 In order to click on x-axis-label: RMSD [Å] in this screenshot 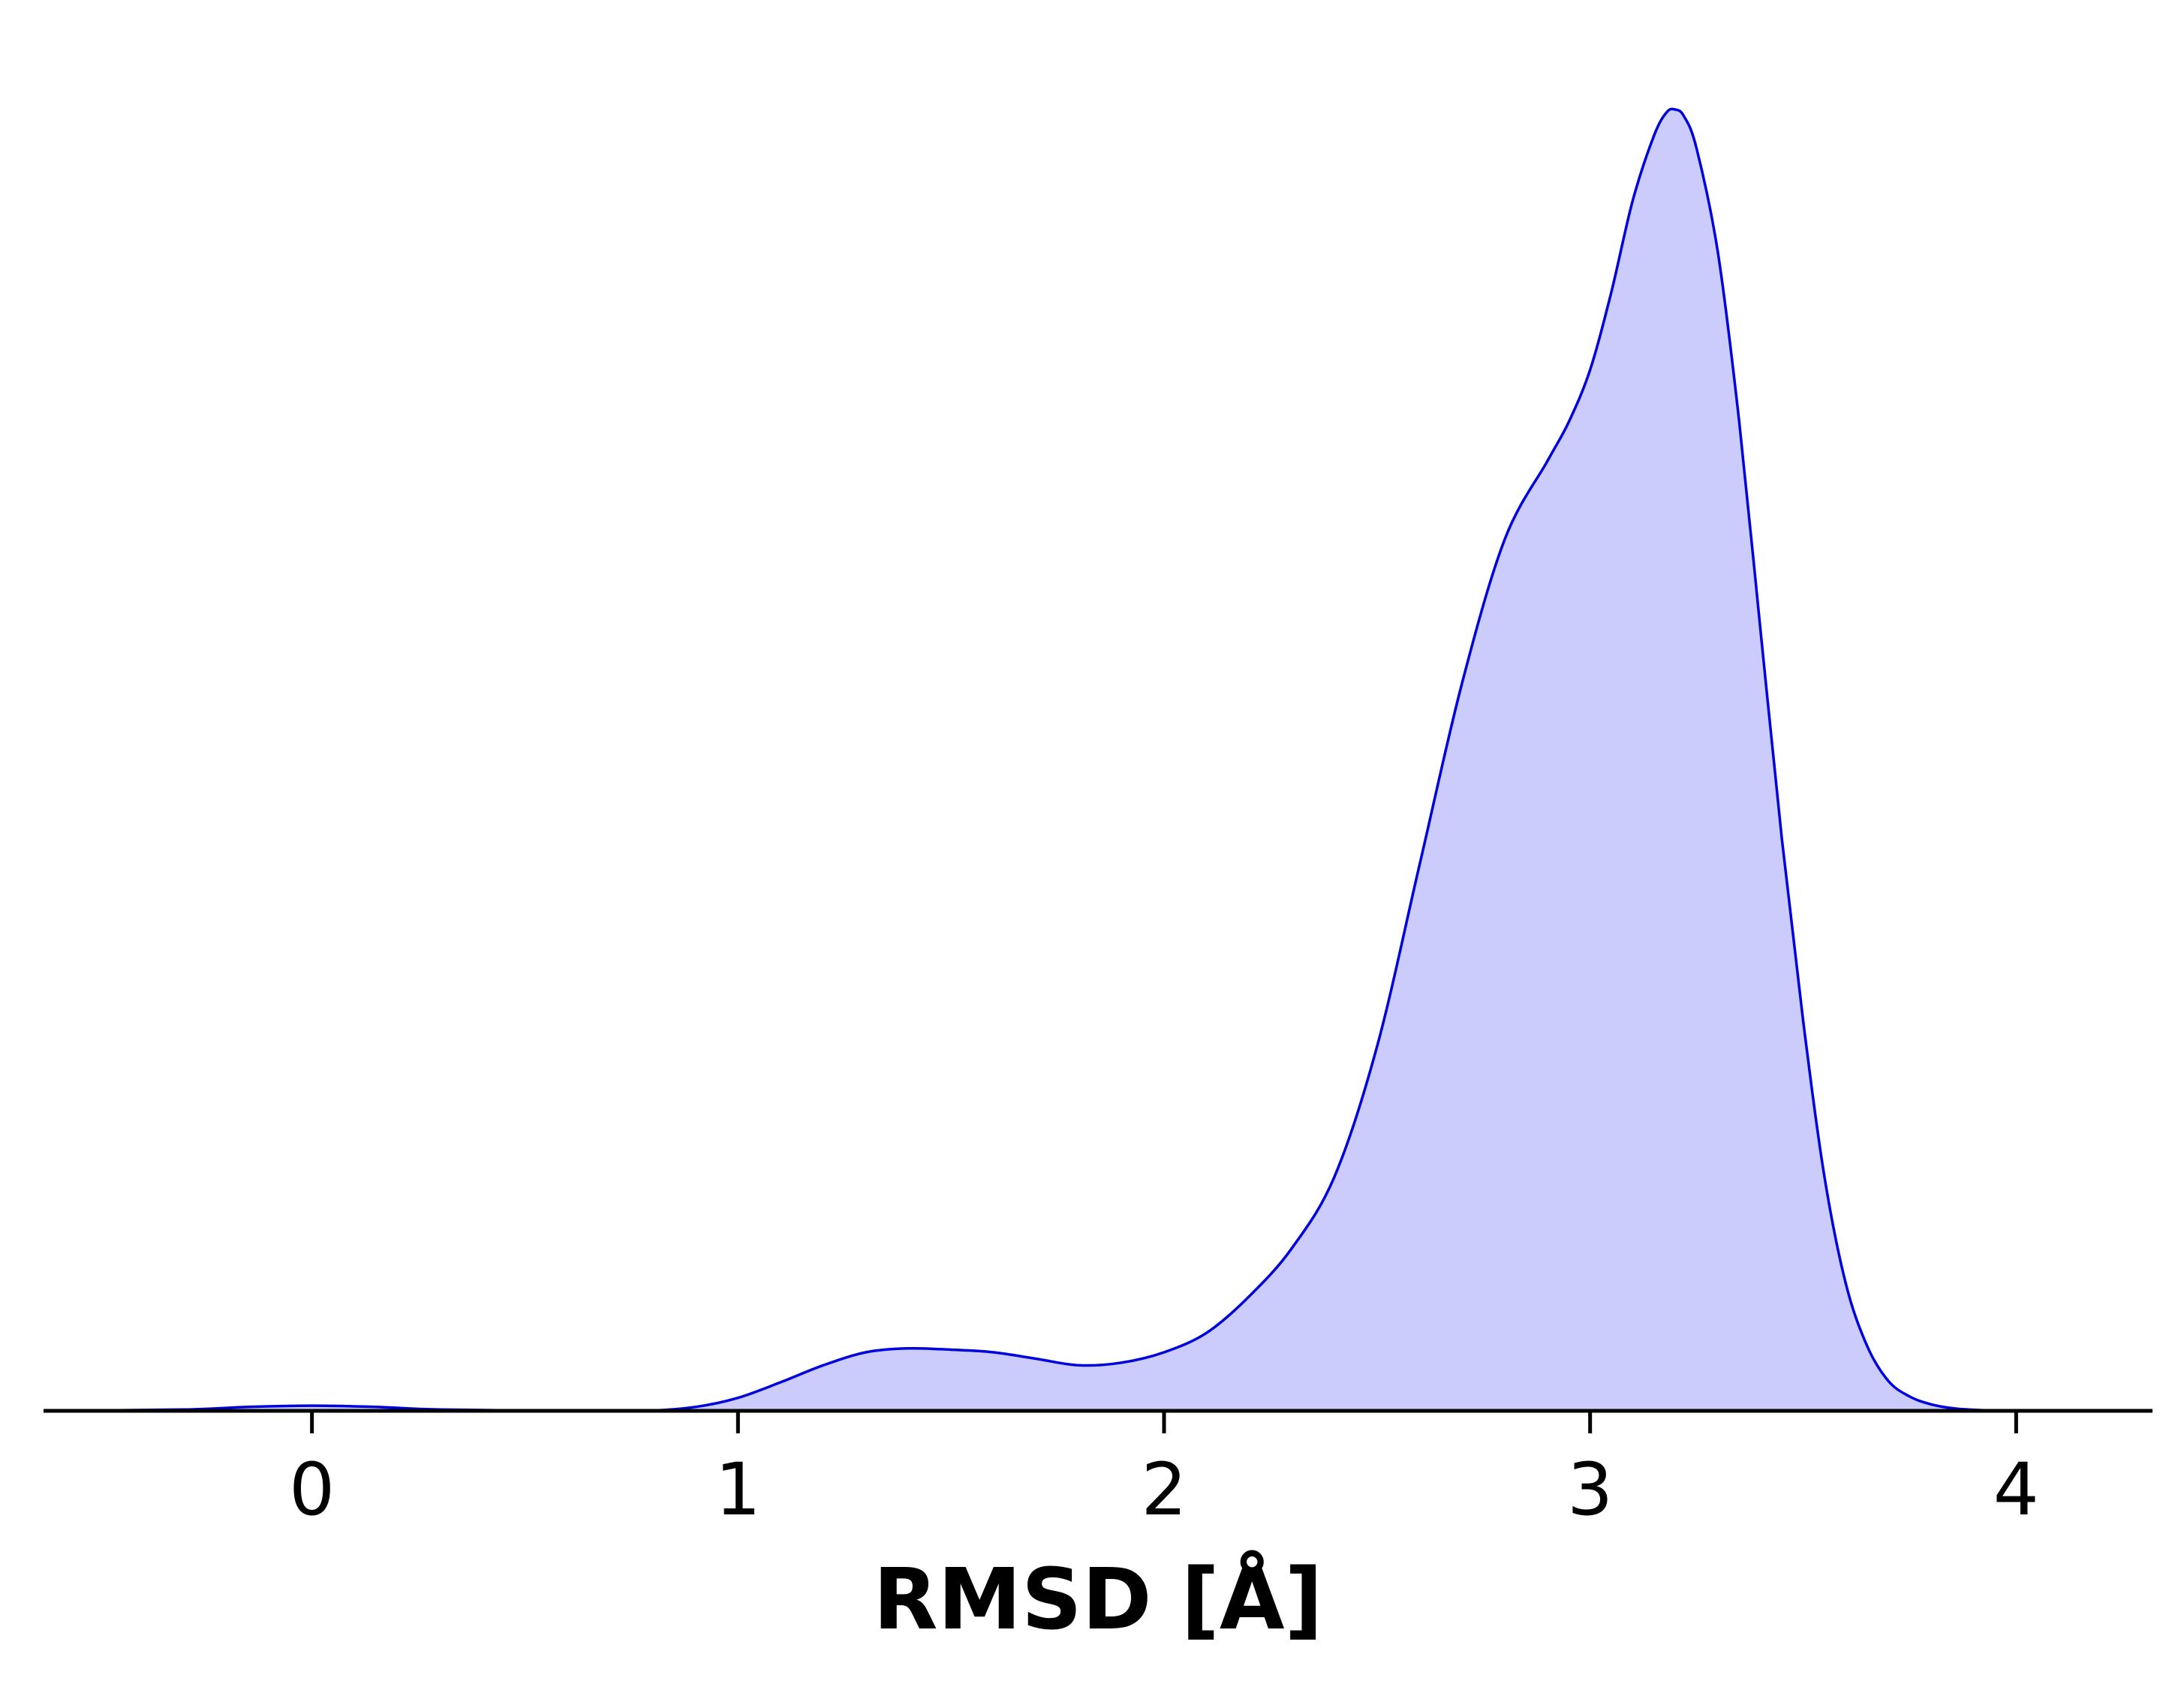, I will do `click(1097, 1599)`.